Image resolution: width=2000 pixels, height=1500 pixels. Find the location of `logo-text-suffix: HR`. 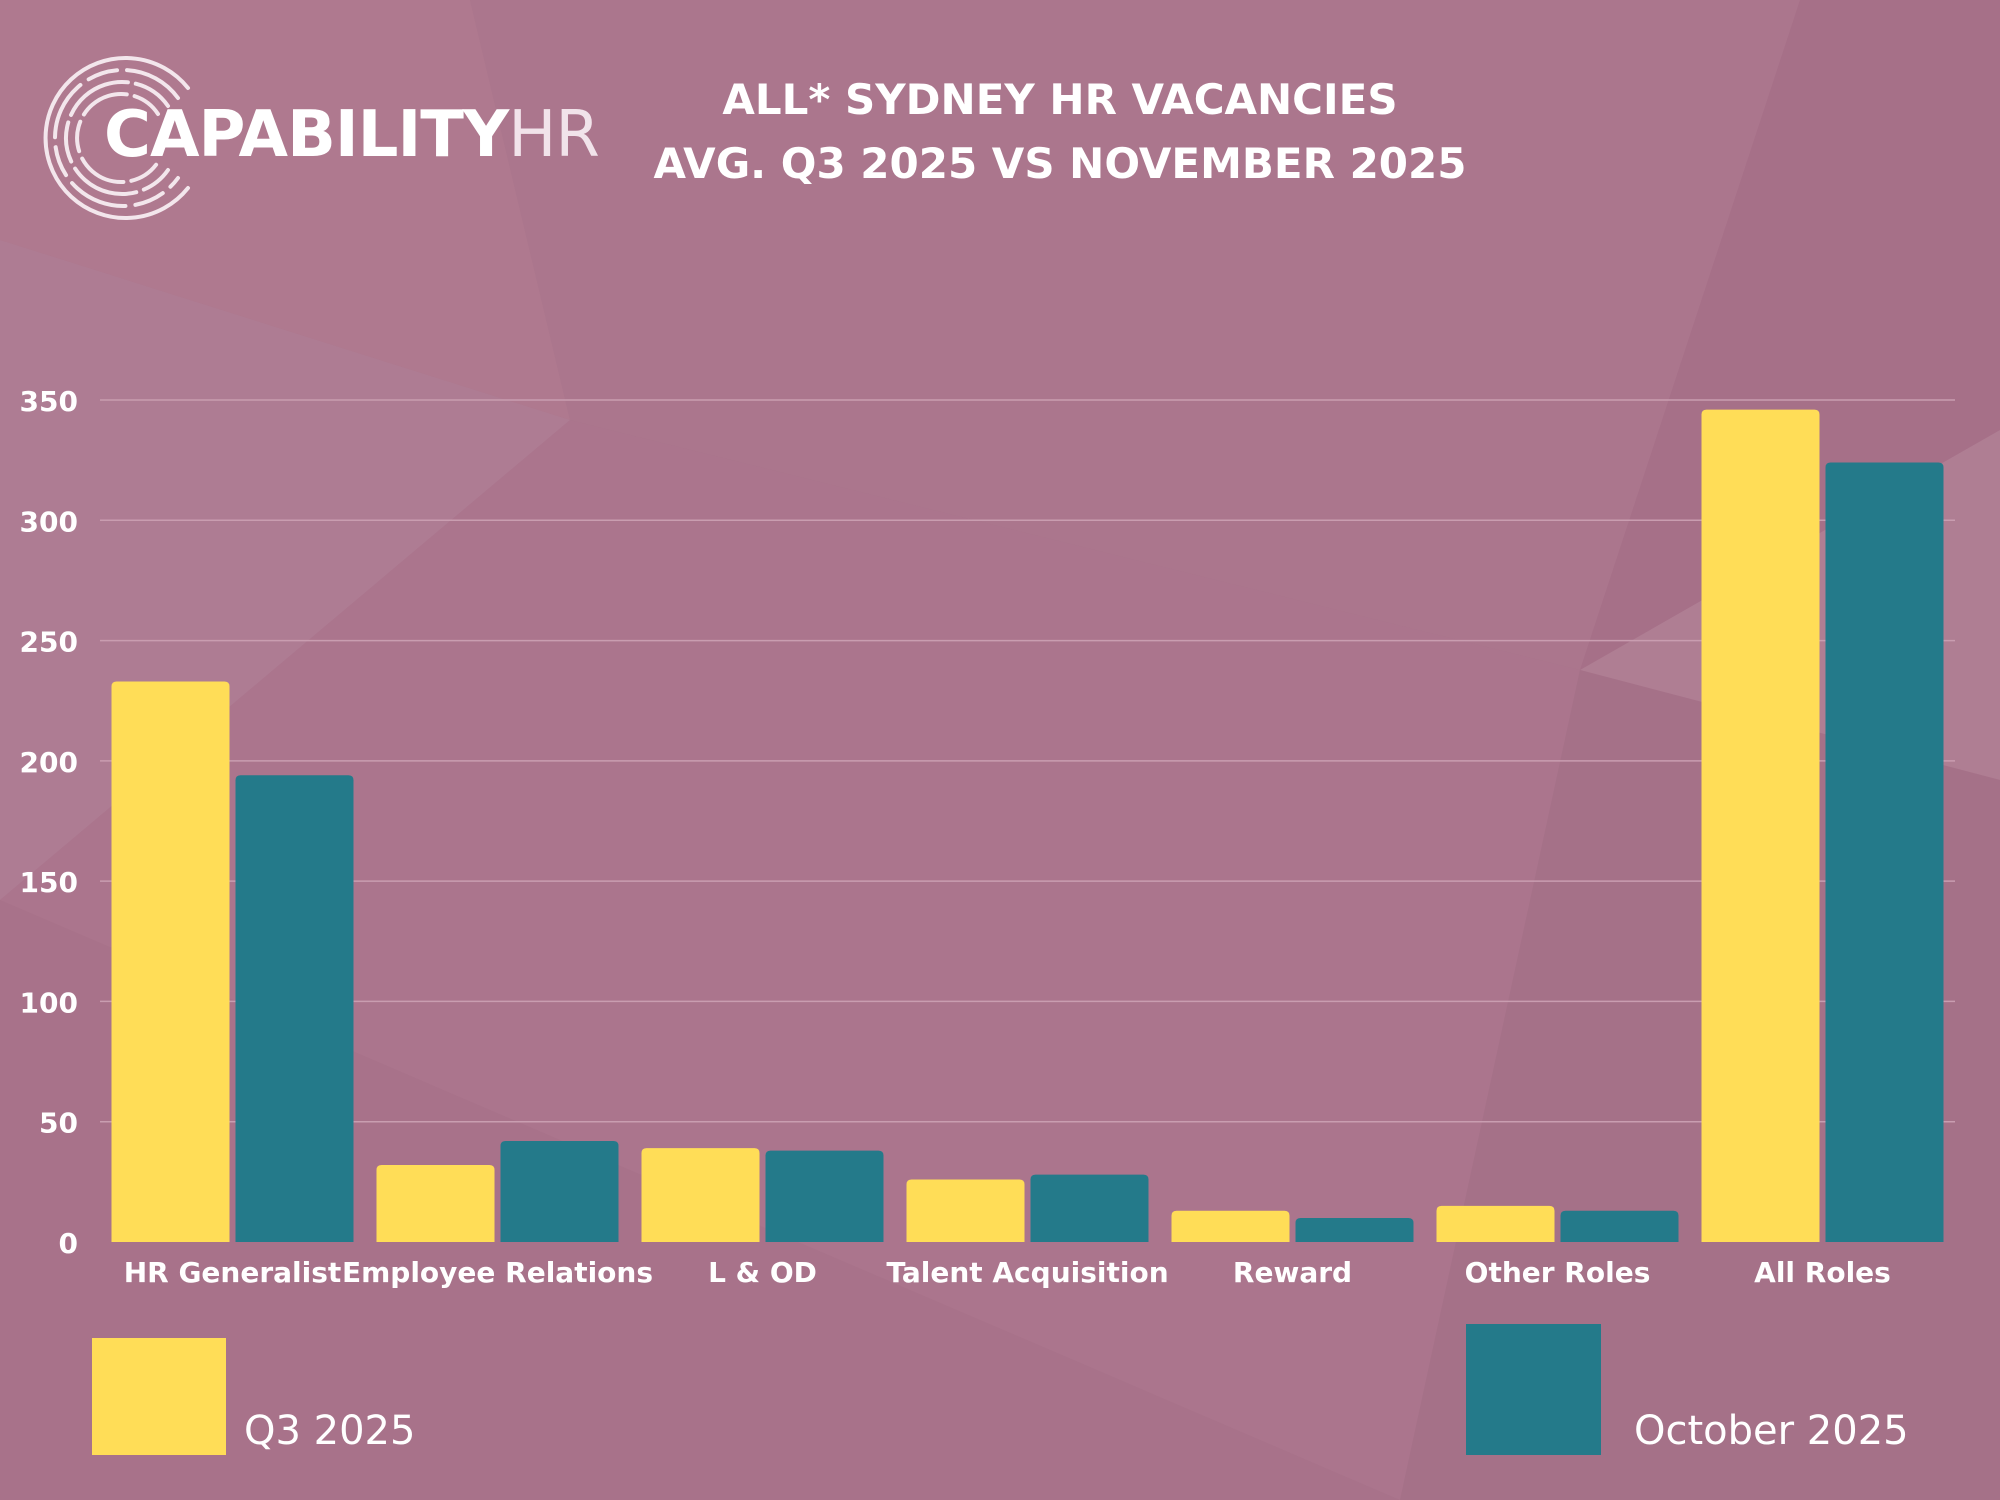

logo-text-suffix: HR is located at coordinates (554, 135).